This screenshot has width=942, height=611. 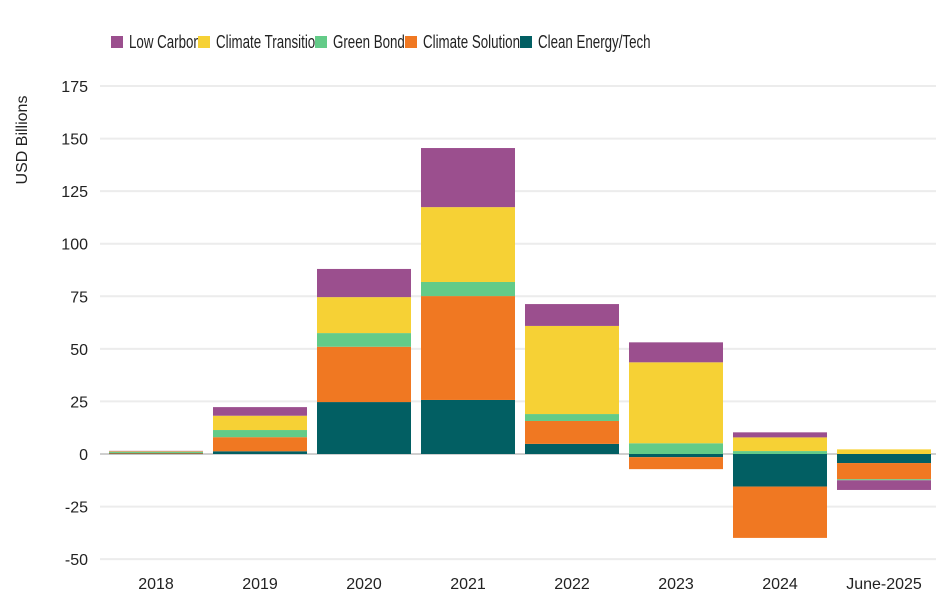 What do you see at coordinates (260, 452) in the screenshot?
I see `bar-clean-energy-tech-2019` at bounding box center [260, 452].